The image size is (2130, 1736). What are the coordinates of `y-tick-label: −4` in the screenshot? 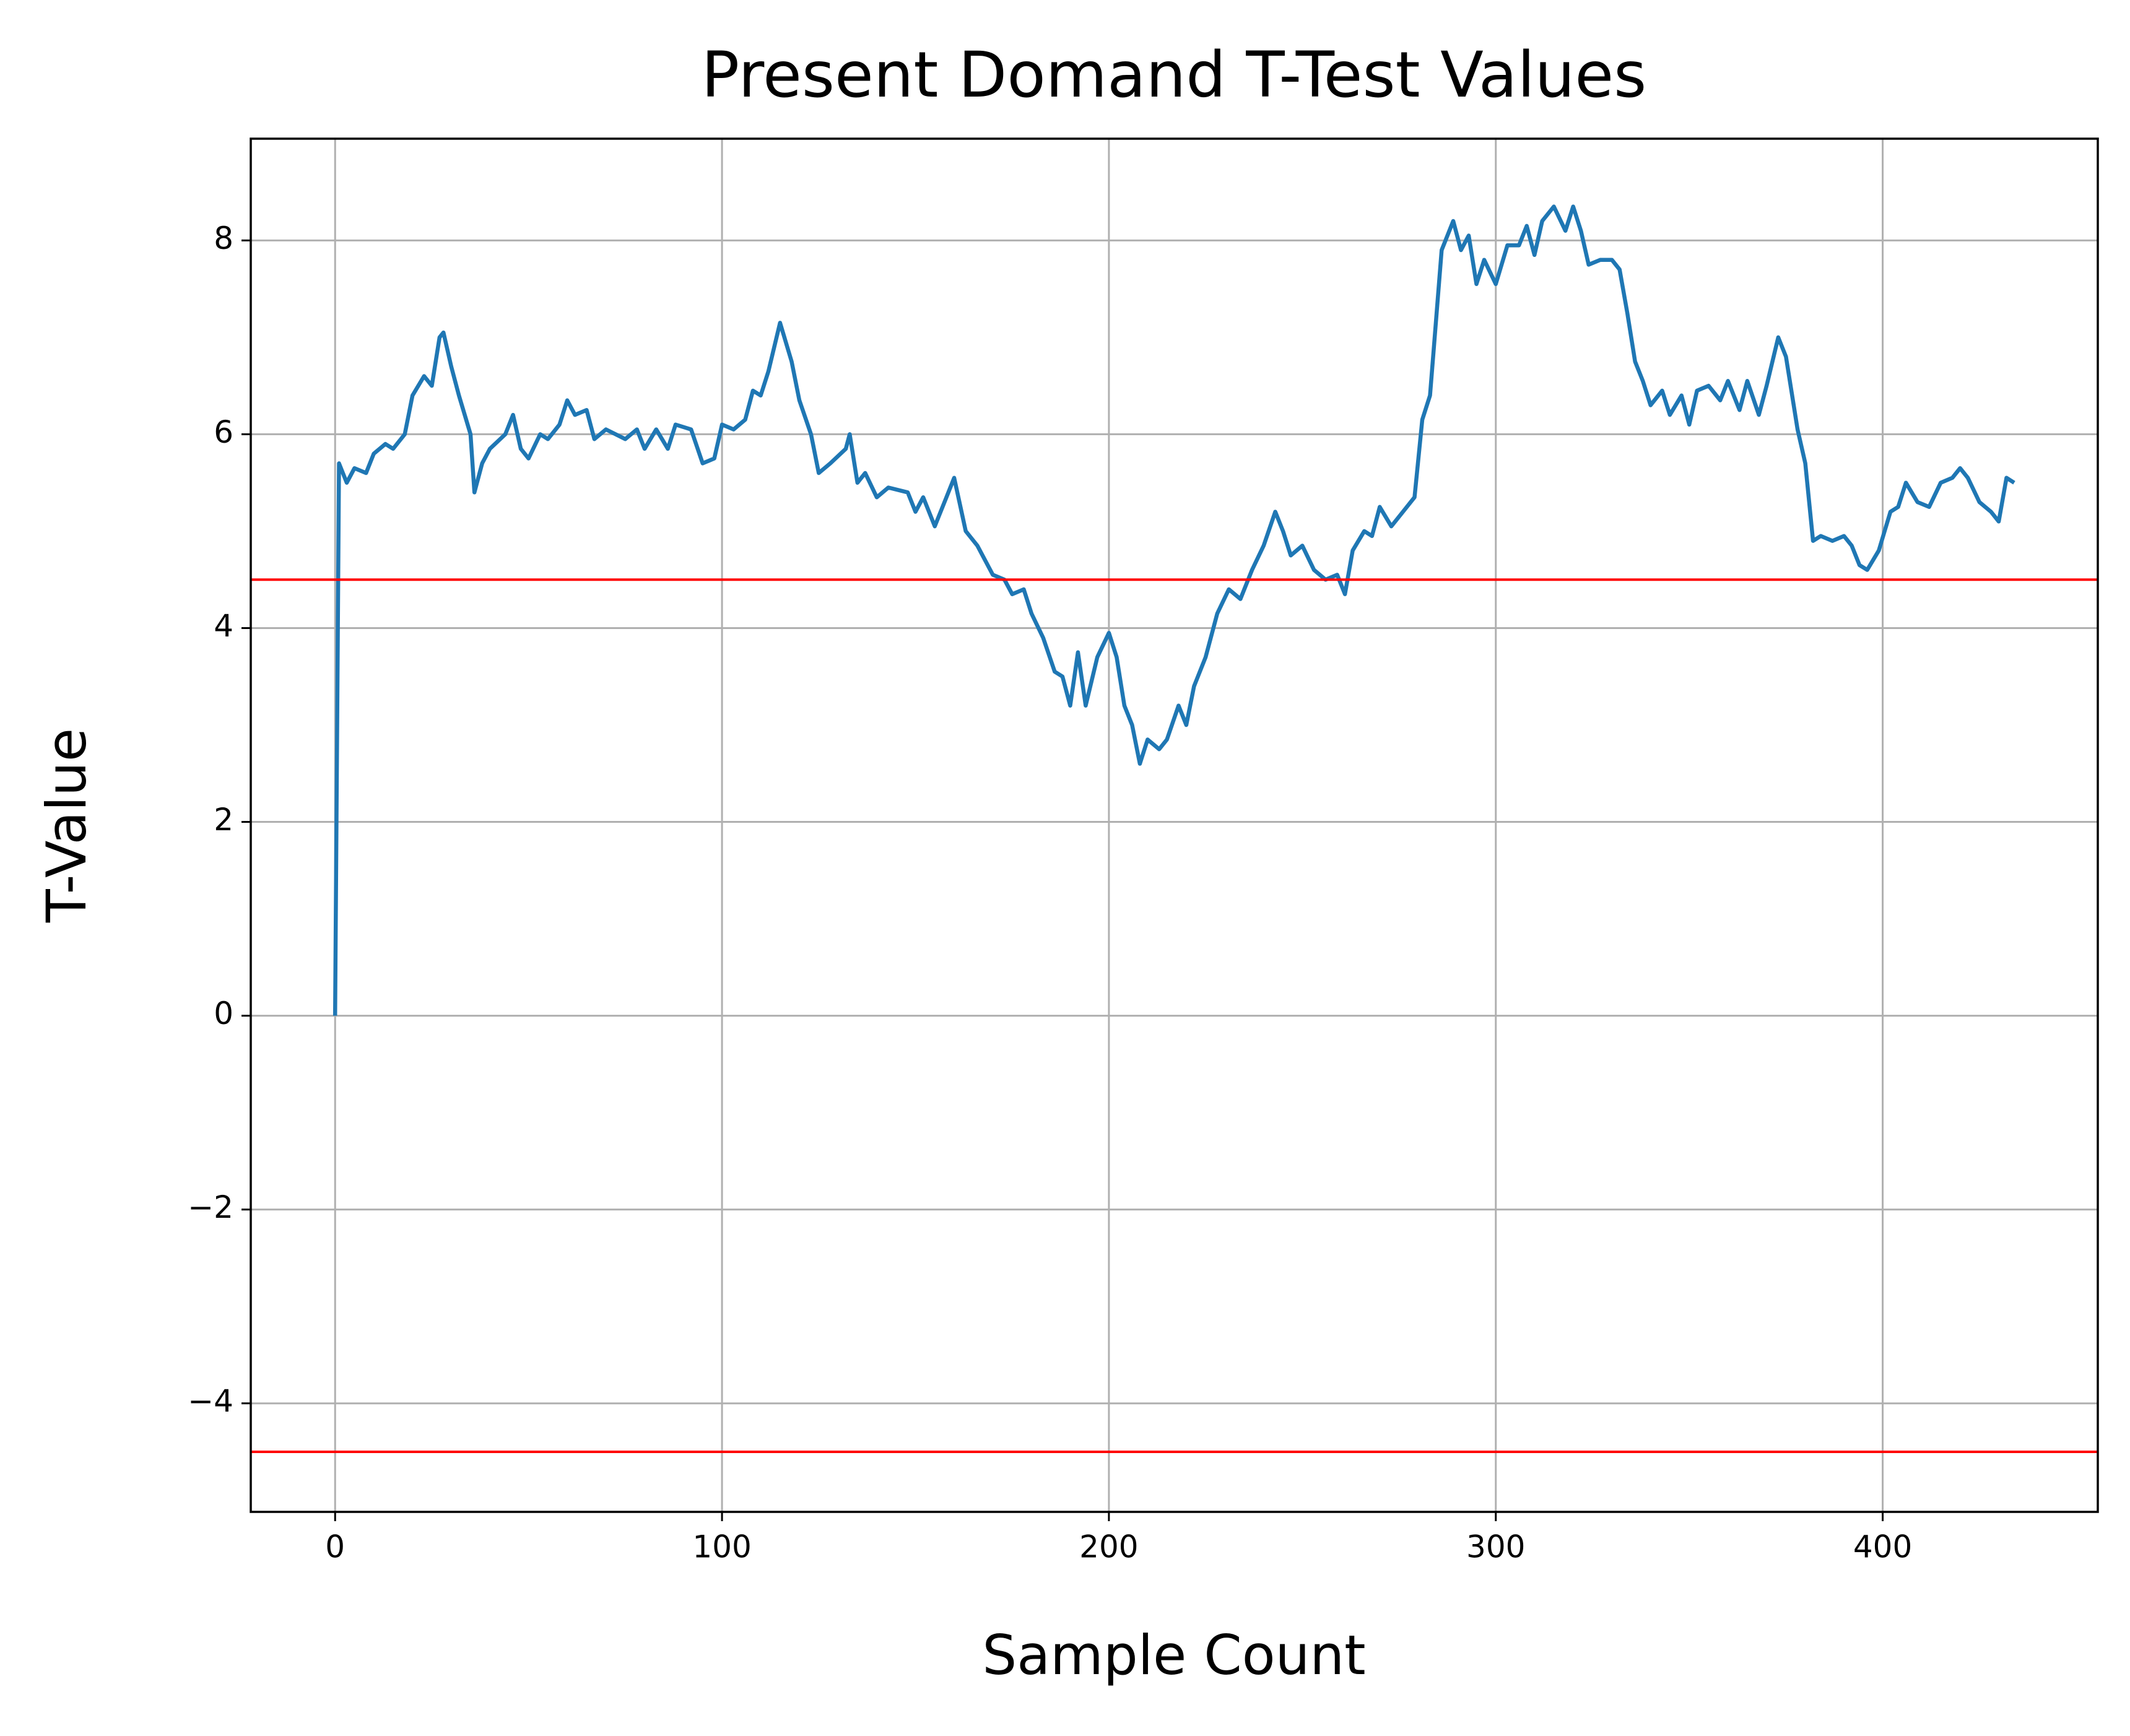 It's located at (210, 1401).